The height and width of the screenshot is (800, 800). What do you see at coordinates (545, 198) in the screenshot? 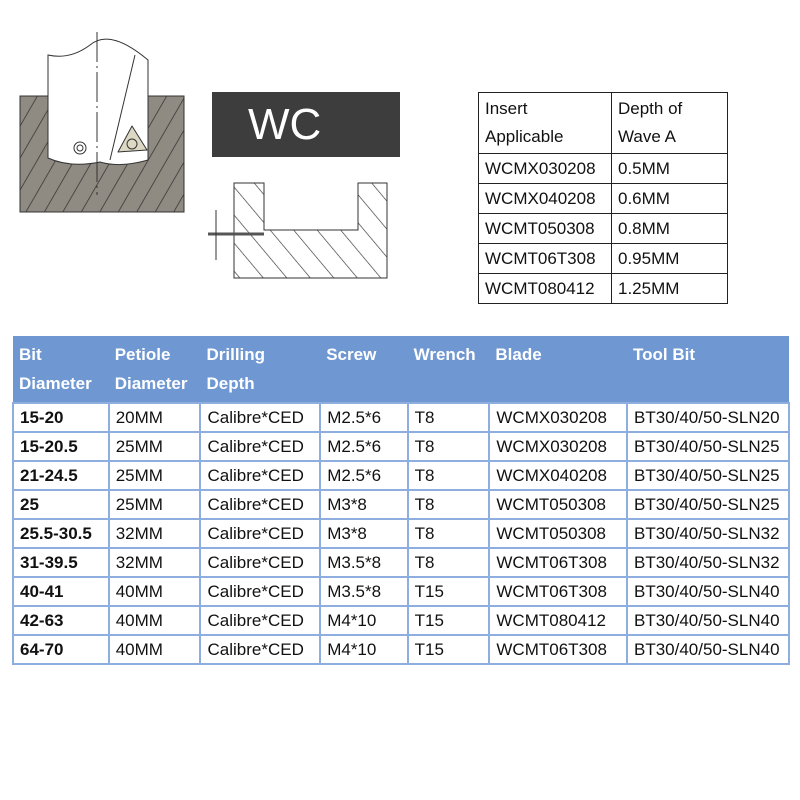
I see `insert-cell: WCMX040208` at bounding box center [545, 198].